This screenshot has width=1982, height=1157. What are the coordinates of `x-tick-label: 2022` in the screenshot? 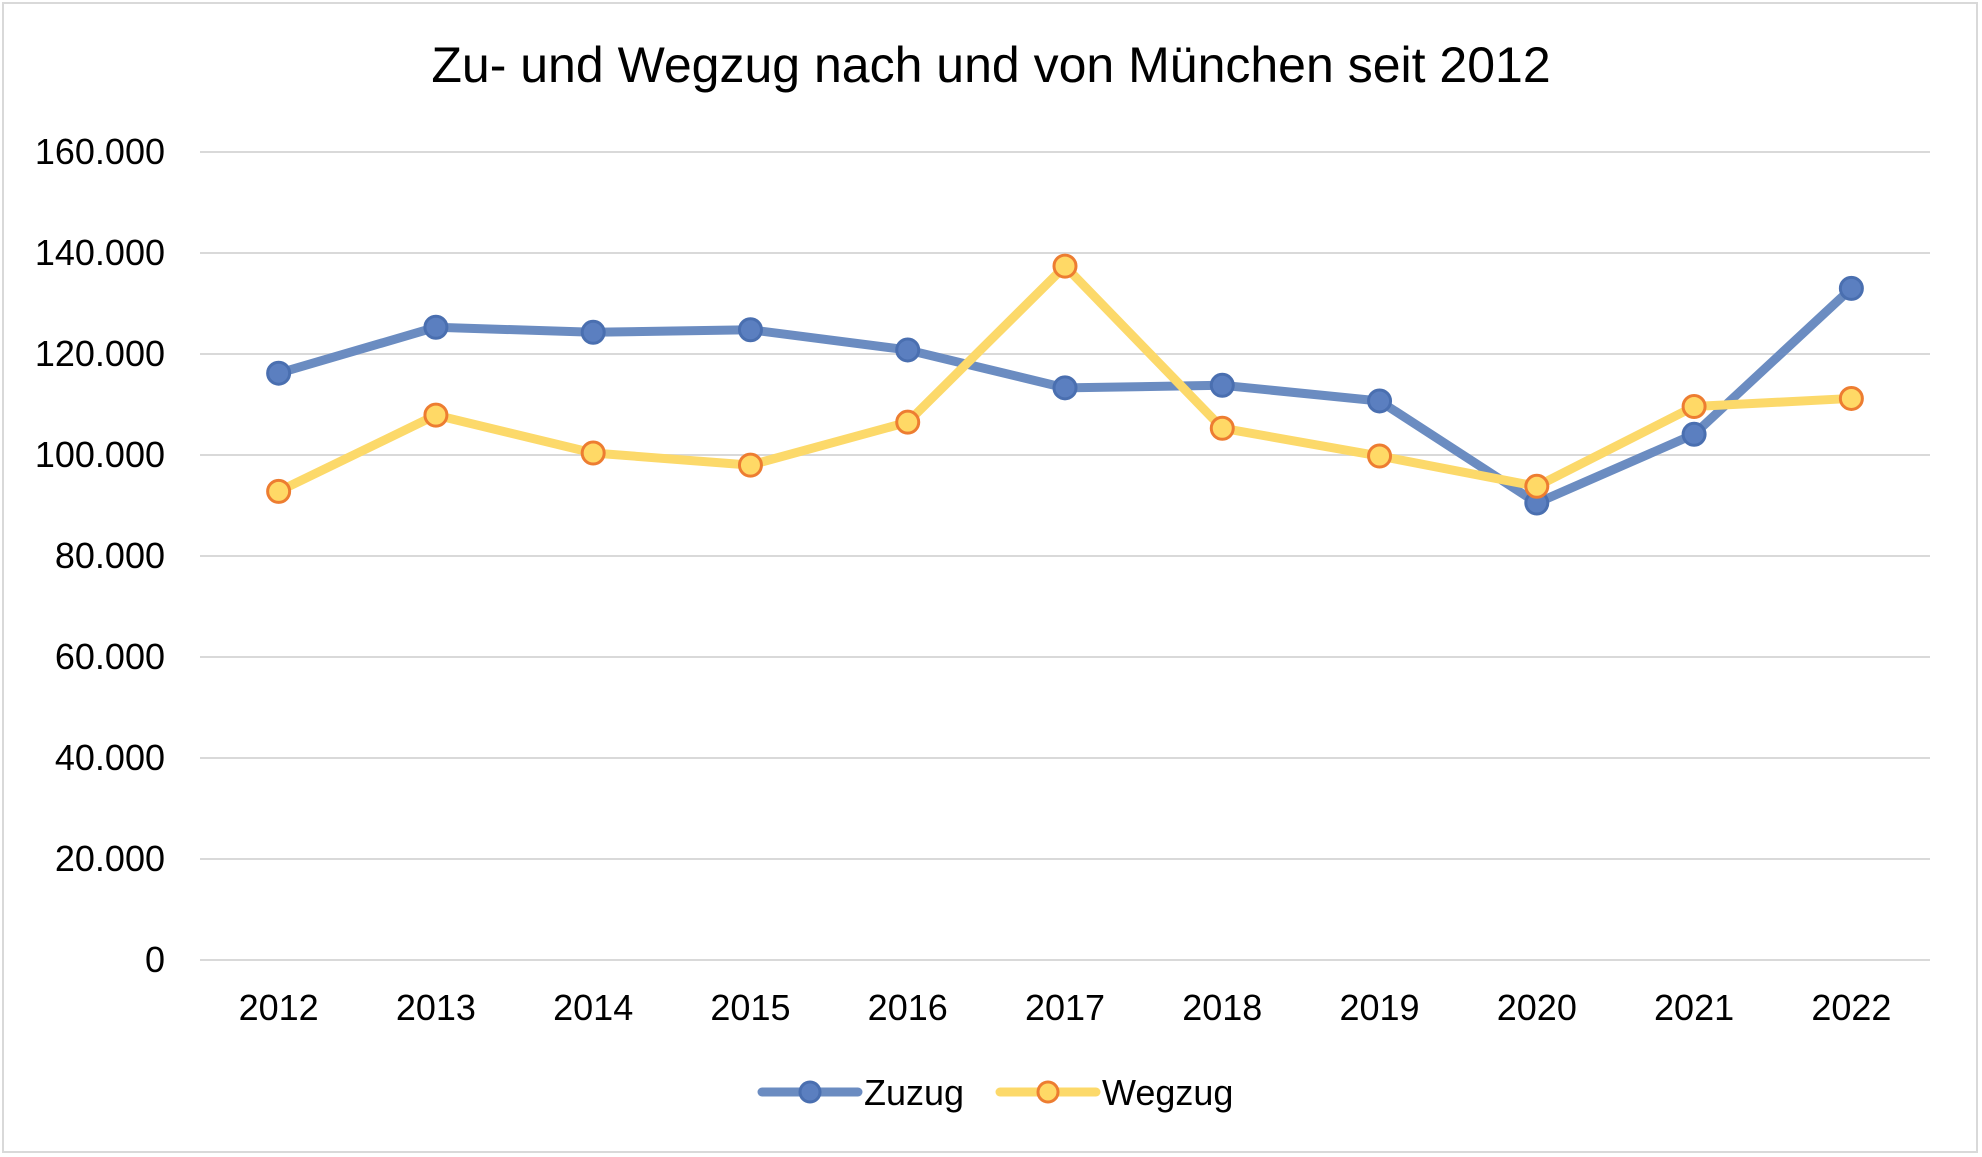 It's located at (1851, 1007).